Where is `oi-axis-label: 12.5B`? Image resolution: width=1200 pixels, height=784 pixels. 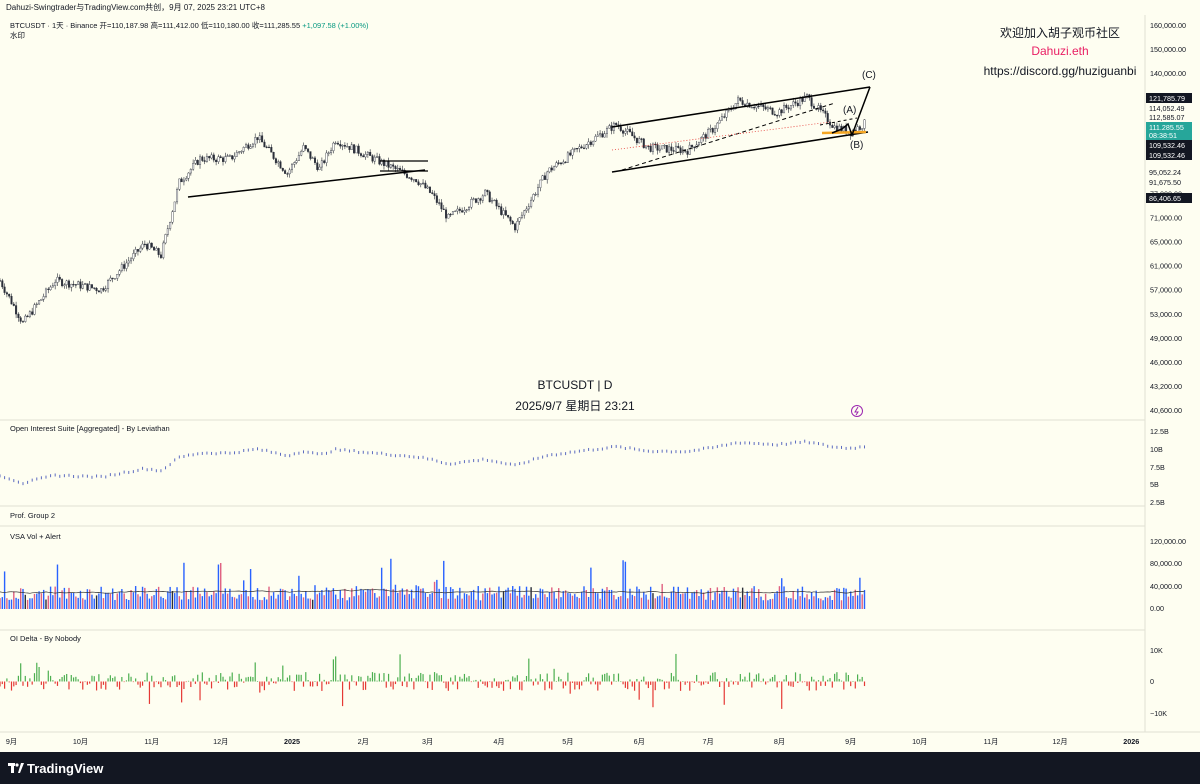
oi-axis-label: 12.5B is located at coordinates (1159, 431).